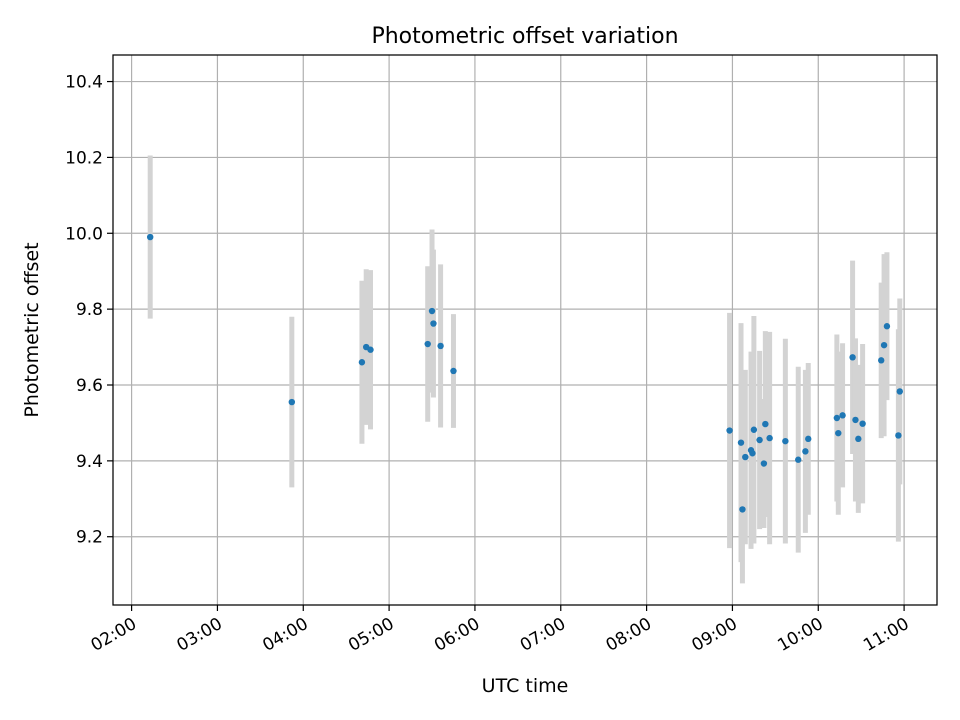  I want to click on y-tick-label: 9.4, so click(89, 462).